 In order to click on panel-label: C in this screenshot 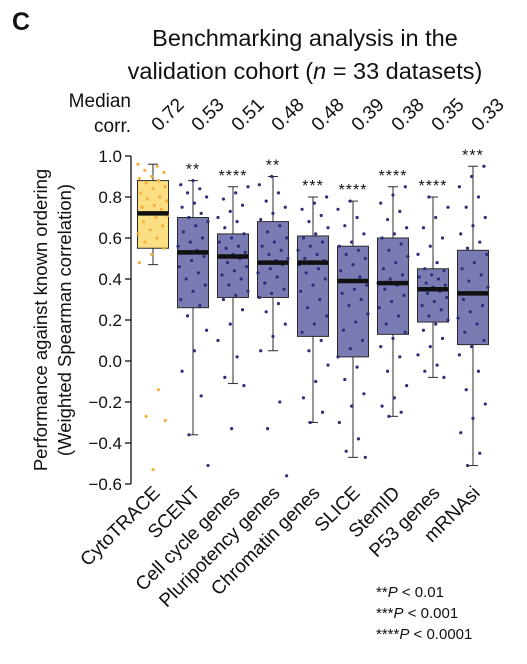, I will do `click(21, 22)`.